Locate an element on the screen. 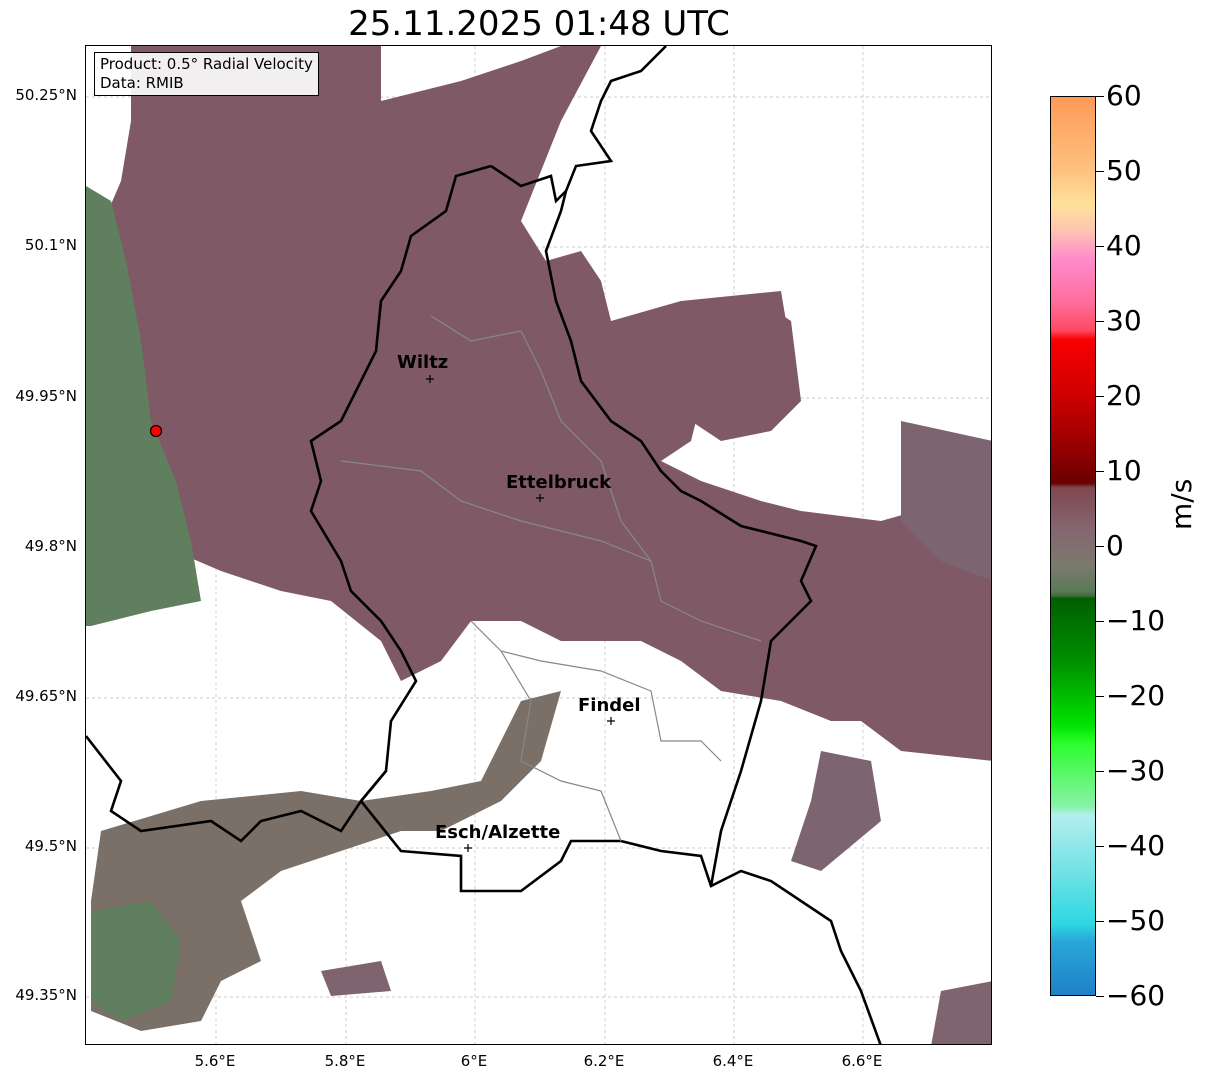  city-label-findel: Findel is located at coordinates (609, 705).